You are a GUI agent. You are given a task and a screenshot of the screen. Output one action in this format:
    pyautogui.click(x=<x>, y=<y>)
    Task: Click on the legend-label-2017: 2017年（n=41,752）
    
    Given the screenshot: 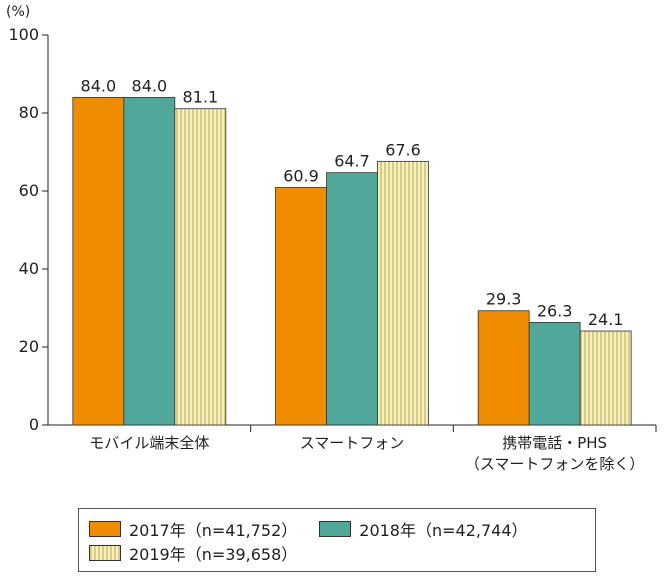 What is the action you would take?
    pyautogui.click(x=213, y=530)
    